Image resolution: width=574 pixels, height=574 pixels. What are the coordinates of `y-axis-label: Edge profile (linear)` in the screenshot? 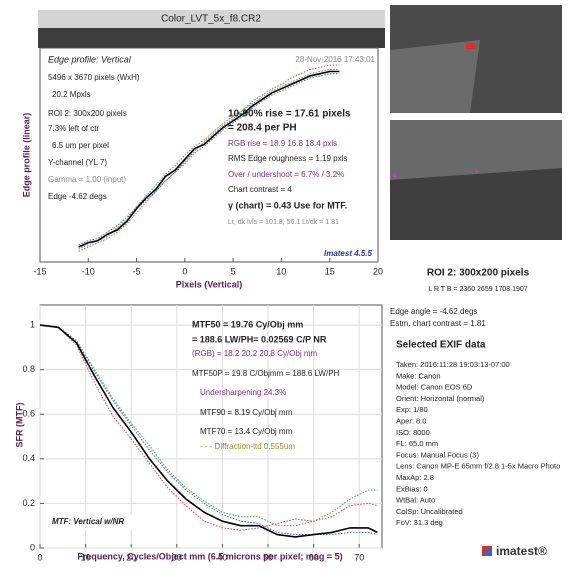 It's located at (26, 155).